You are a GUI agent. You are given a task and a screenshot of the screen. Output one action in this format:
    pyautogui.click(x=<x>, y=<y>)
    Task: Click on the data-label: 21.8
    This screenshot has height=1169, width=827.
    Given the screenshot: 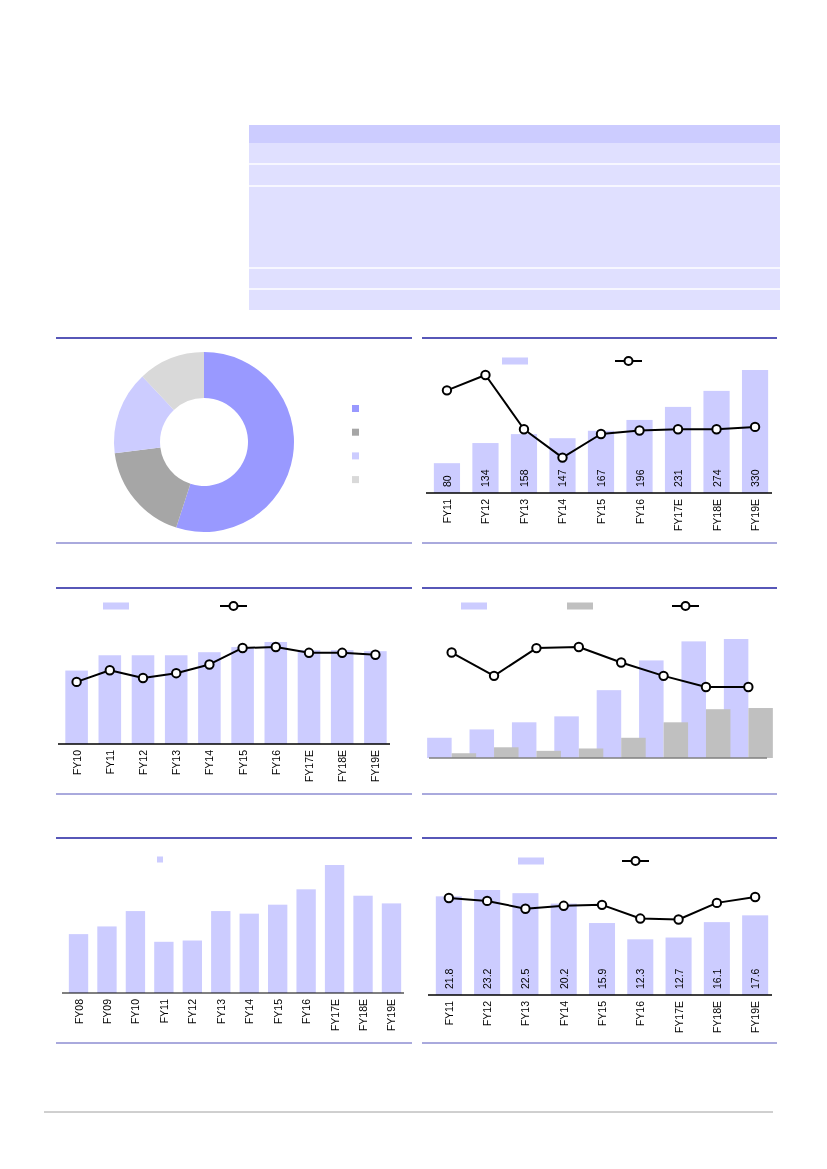 What is the action you would take?
    pyautogui.click(x=448, y=978)
    